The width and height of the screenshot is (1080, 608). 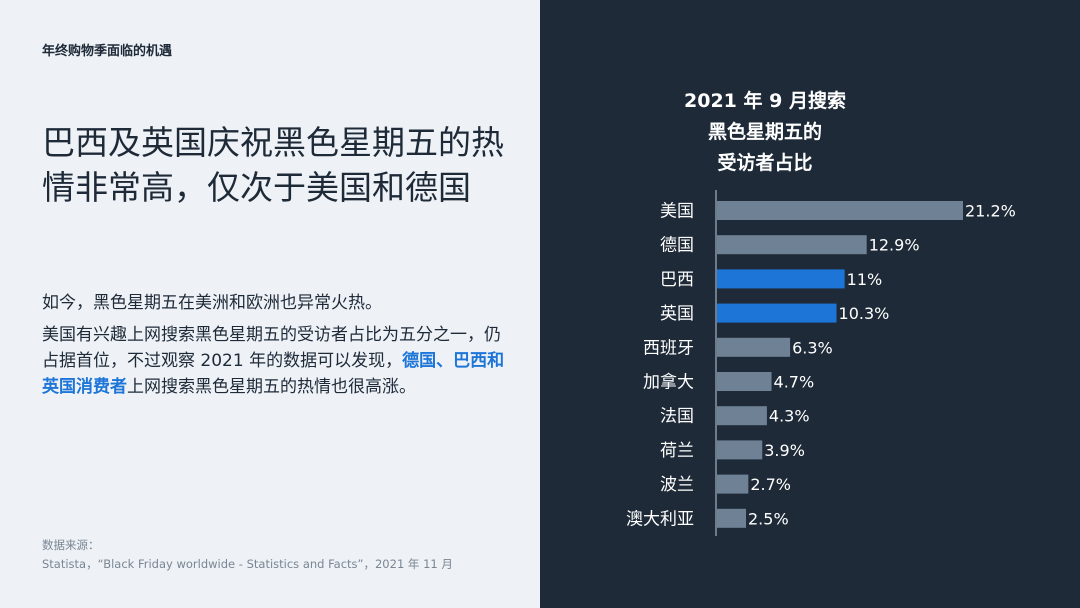 What do you see at coordinates (765, 163) in the screenshot?
I see `chart-title-line-3: 受访者占比` at bounding box center [765, 163].